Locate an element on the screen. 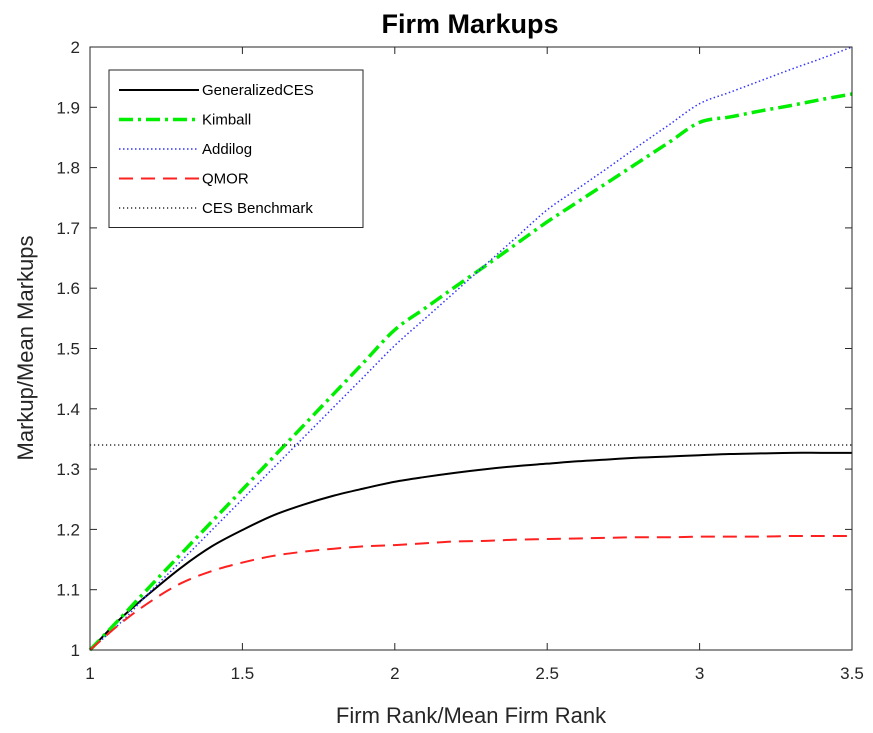 Image resolution: width=873 pixels, height=733 pixels. y-tick-label: 1.5 is located at coordinates (68, 349).